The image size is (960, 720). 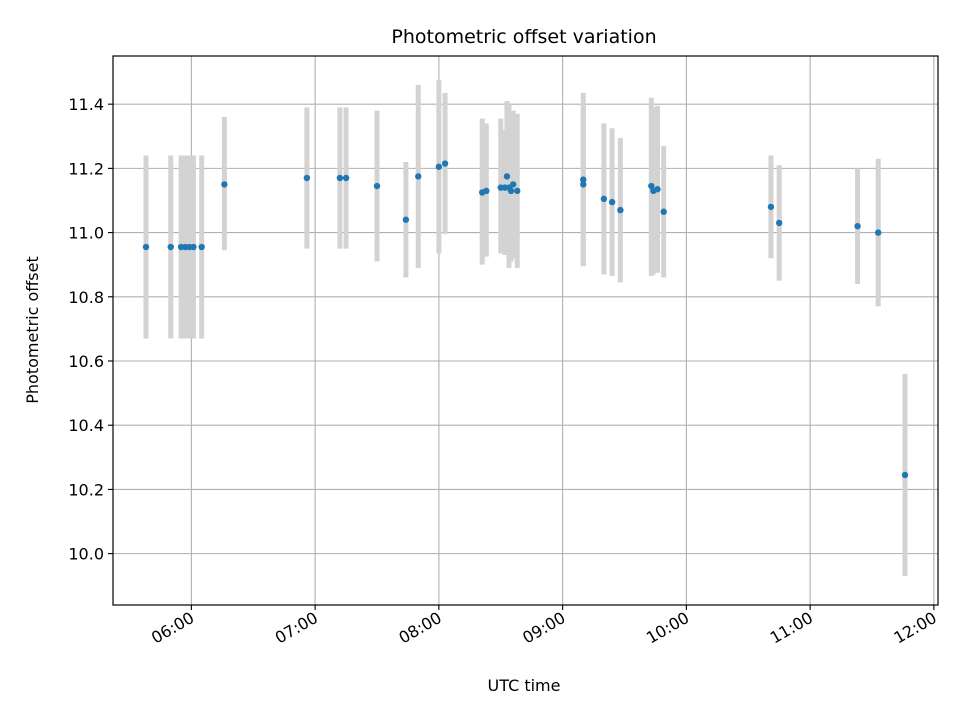 What do you see at coordinates (86, 489) in the screenshot?
I see `y-tick-label: 10.2` at bounding box center [86, 489].